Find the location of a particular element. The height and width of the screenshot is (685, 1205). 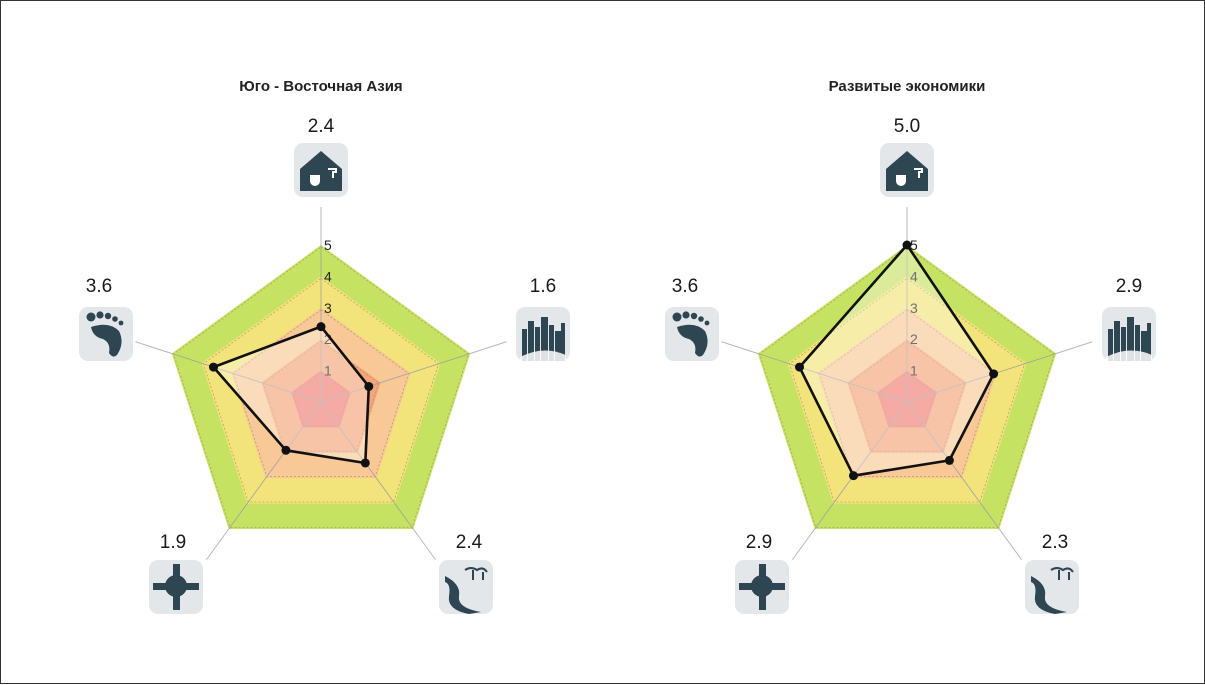

value-label: 1.9 is located at coordinates (173, 542).